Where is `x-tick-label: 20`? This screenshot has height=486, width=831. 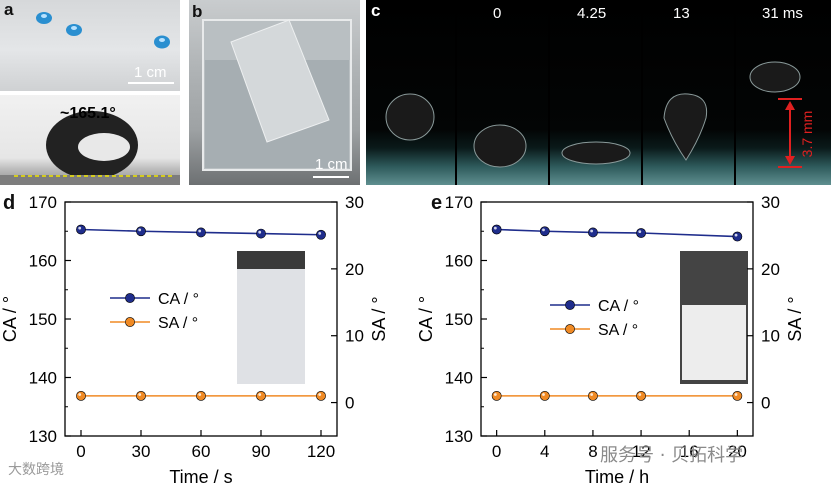 x-tick-label: 20 is located at coordinates (737, 451).